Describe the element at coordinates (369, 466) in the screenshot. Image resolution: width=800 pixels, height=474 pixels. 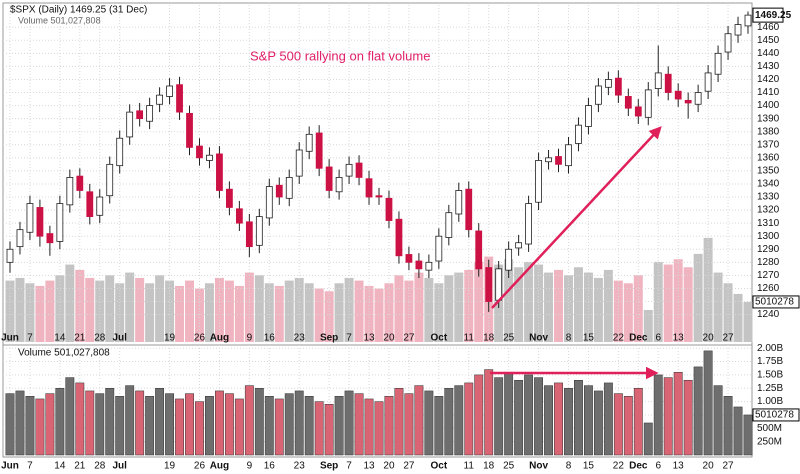
I see `x-tick-label: 13` at that location.